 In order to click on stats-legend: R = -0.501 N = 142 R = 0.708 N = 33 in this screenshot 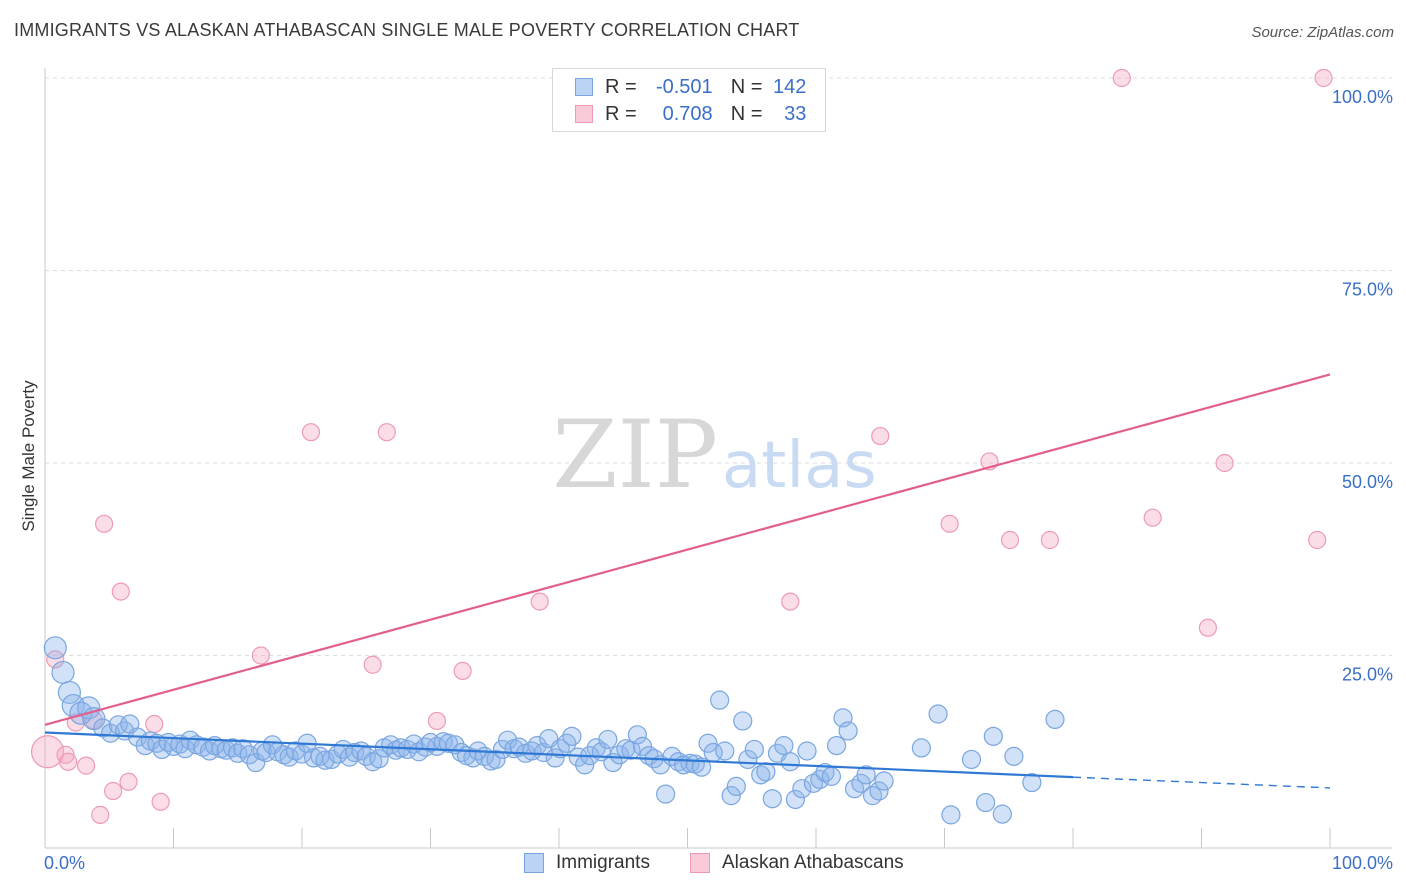, I will do `click(689, 100)`.